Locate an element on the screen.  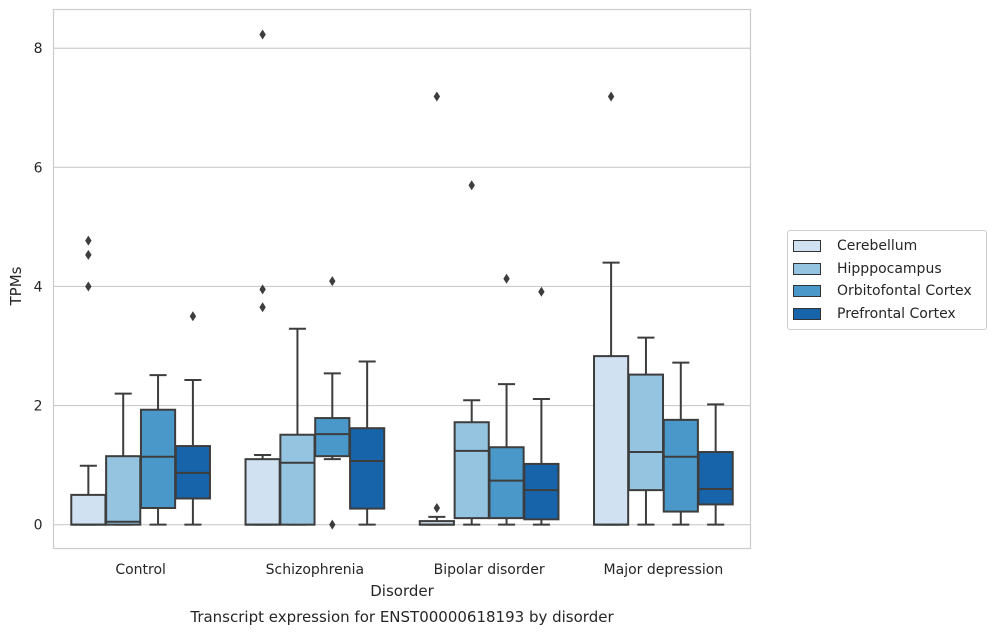
legend-item-orbitofrontal: Orbitofontal Cortex is located at coordinates (887, 291).